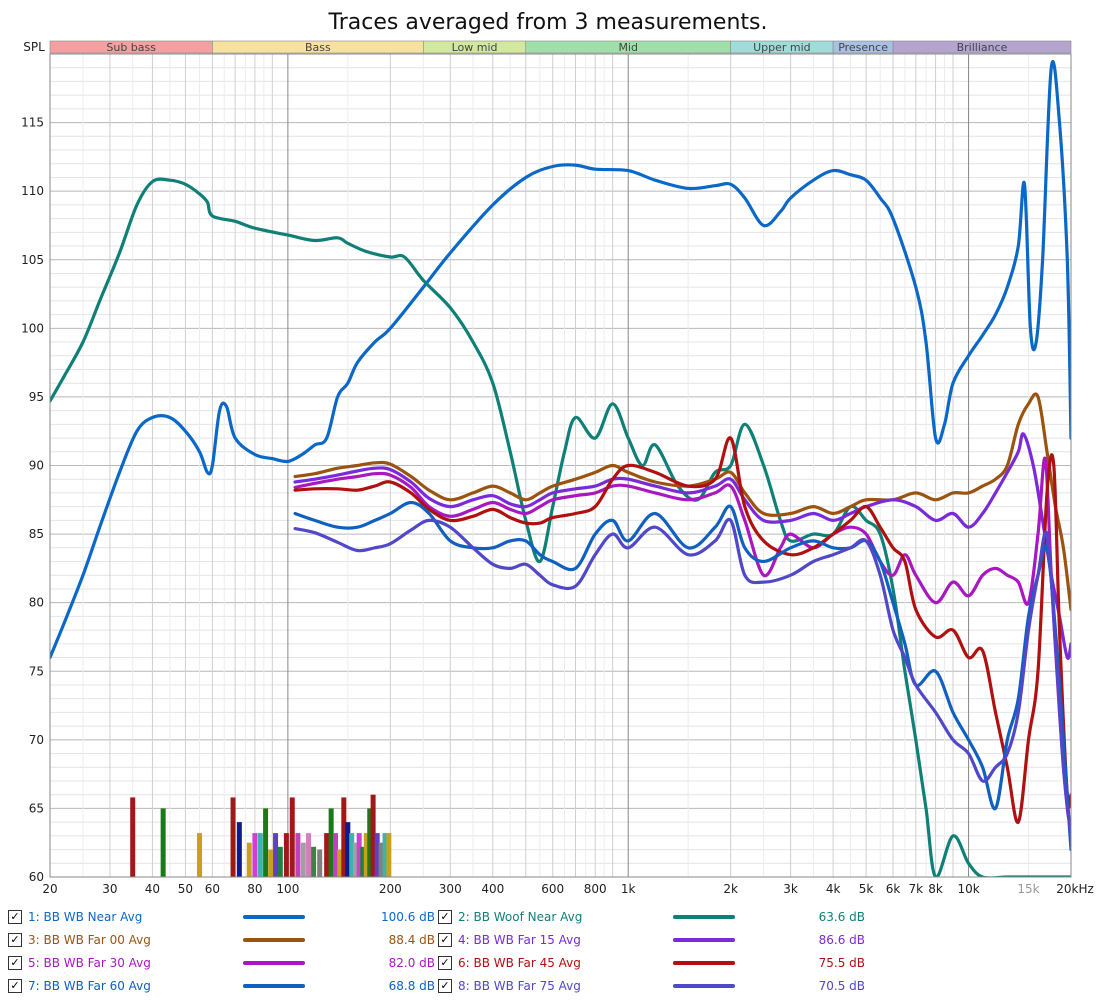  Describe the element at coordinates (221, 986) in the screenshot. I see `legend-item-7: ✓ 7: BB WB Far 60 Avg 68.8 dB` at that location.